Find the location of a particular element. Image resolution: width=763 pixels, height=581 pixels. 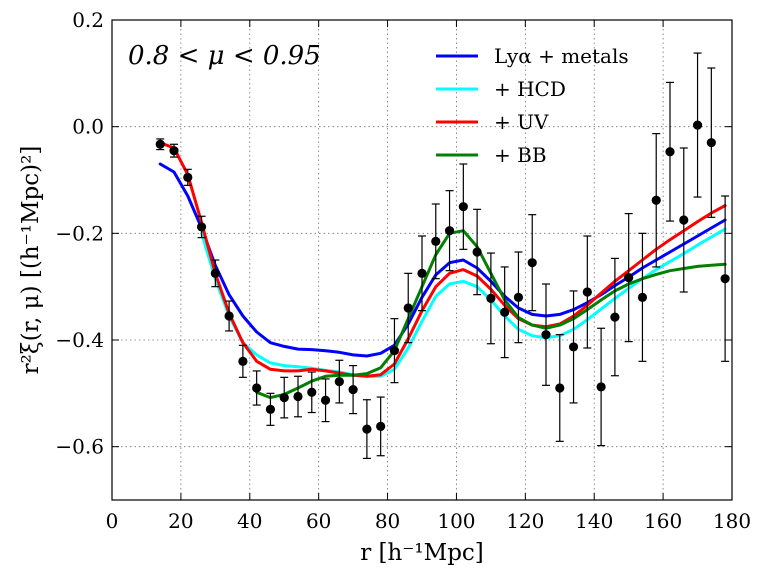

x-tick-label: 0 is located at coordinates (112, 521).